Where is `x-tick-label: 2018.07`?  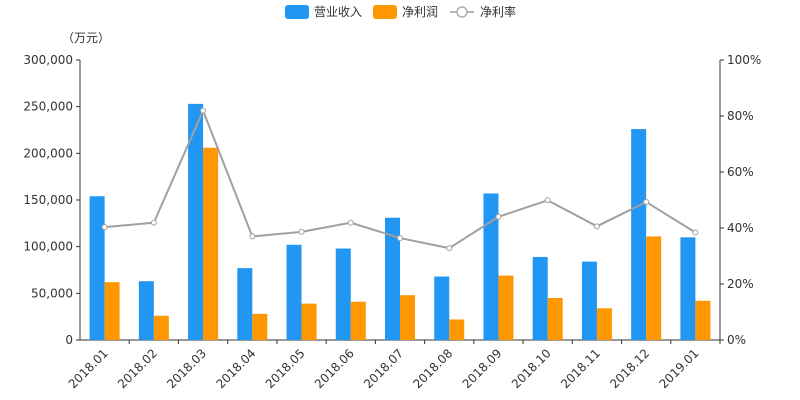
x-tick-label: 2018.07 is located at coordinates (383, 368).